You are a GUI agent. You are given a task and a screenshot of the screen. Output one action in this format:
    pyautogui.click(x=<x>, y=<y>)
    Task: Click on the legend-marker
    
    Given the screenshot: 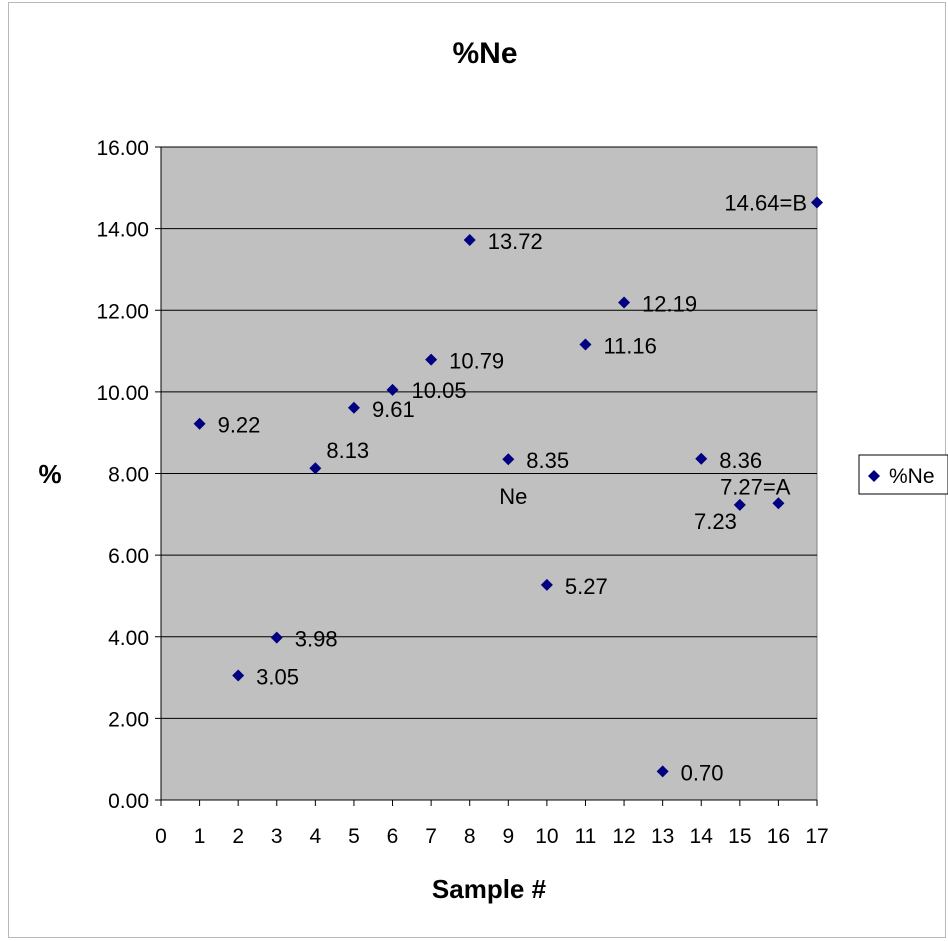 What is the action you would take?
    pyautogui.click(x=874, y=476)
    